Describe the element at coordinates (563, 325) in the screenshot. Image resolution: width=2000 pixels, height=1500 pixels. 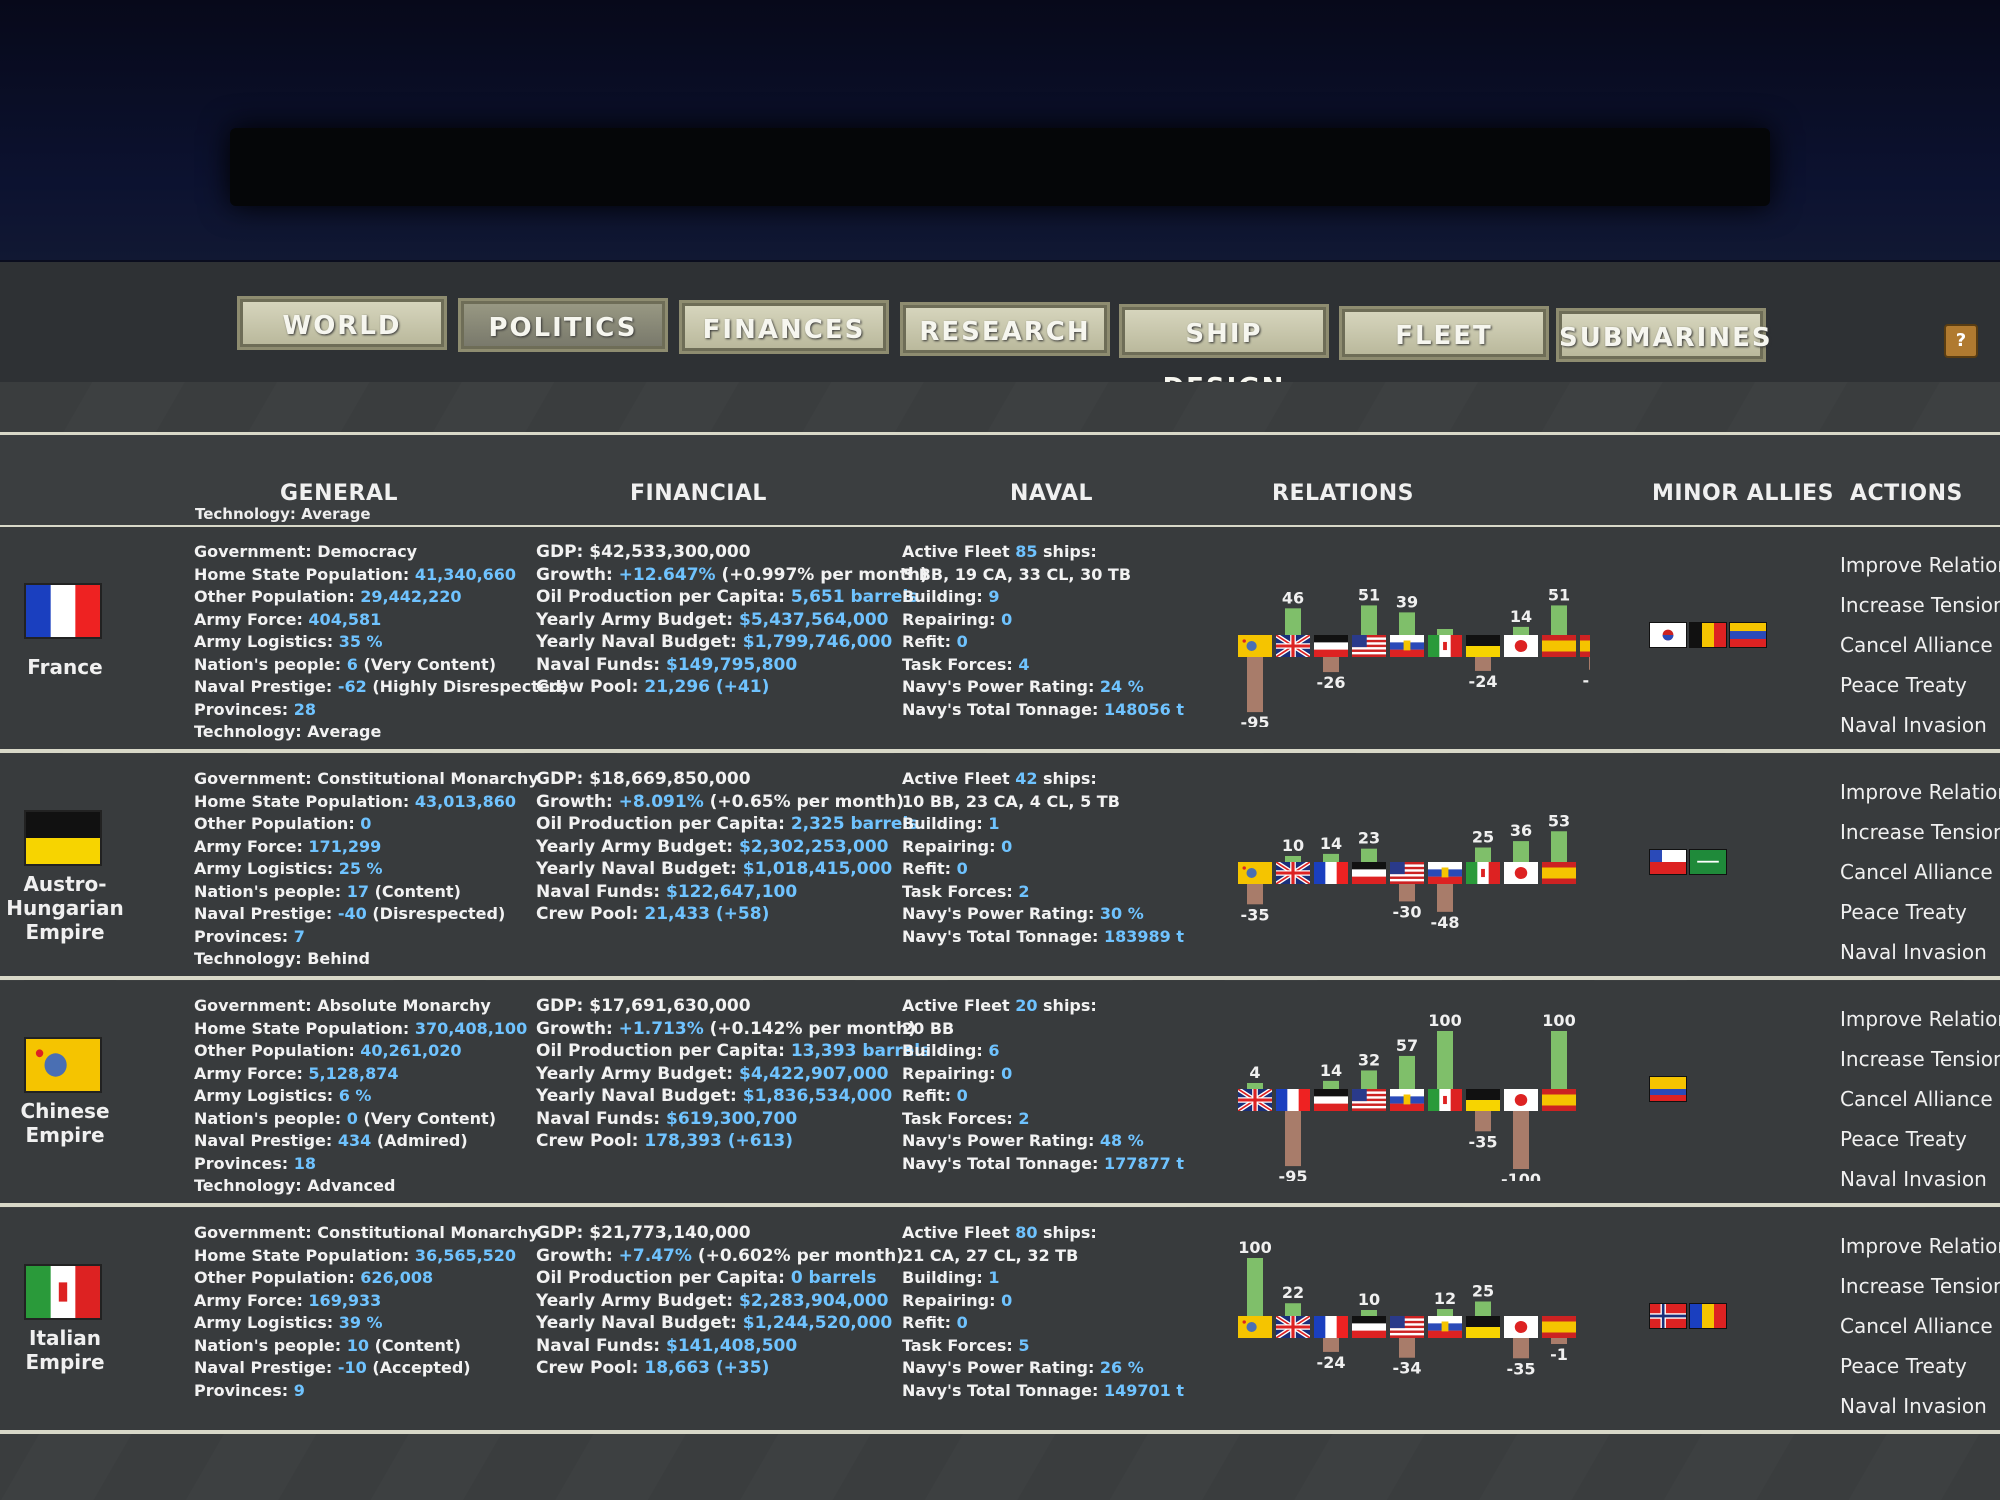
I see `tab-politics: POLITICS` at that location.